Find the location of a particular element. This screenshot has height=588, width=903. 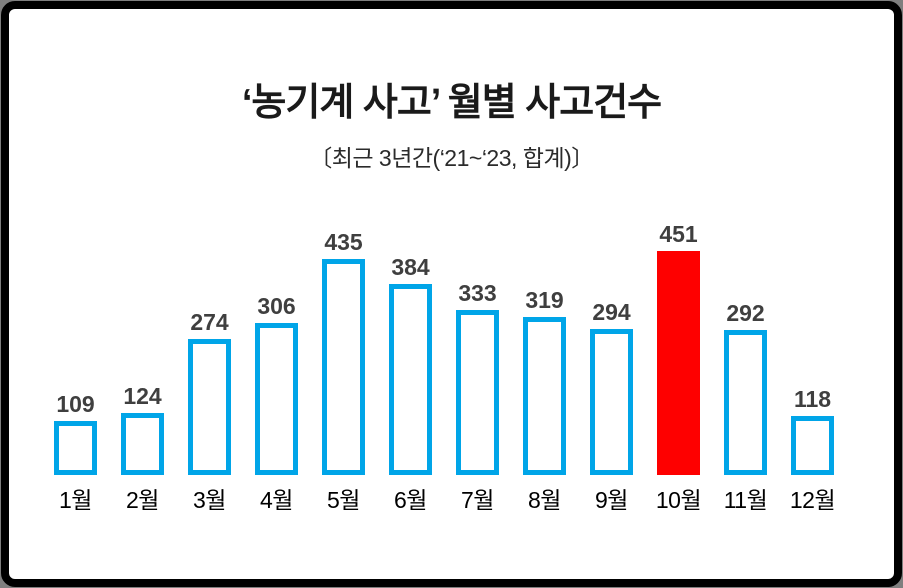

bar-value-label: 274 is located at coordinates (209, 322).